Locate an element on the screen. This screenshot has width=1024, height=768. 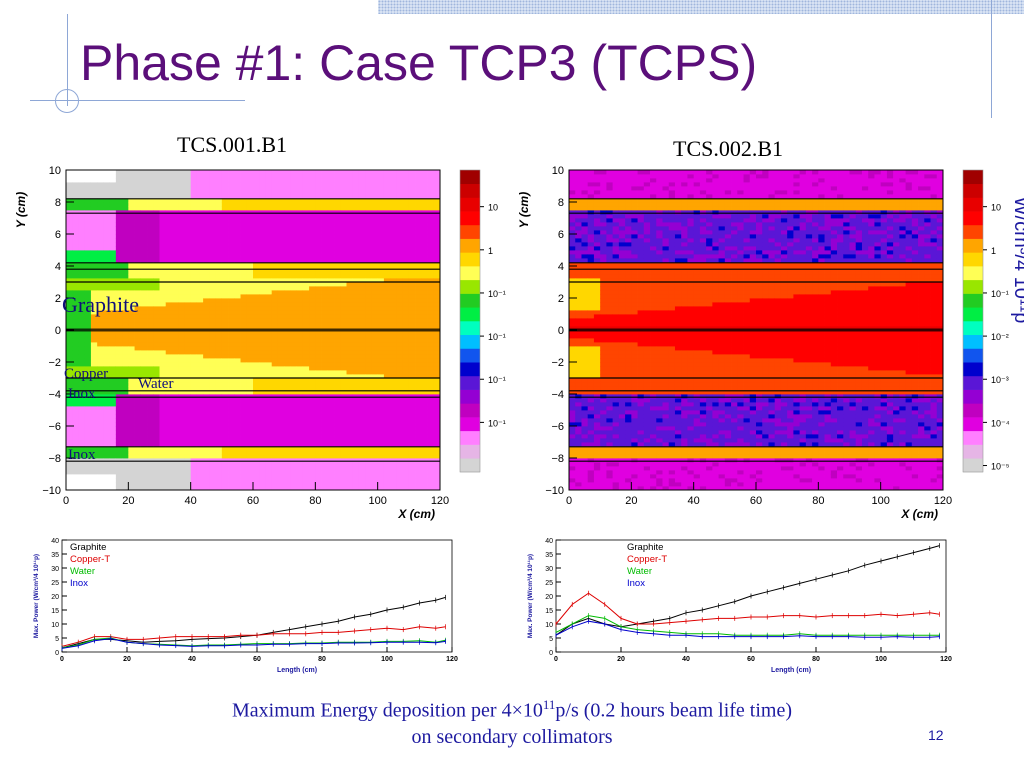
colorbar-swatch is located at coordinates (470, 314).